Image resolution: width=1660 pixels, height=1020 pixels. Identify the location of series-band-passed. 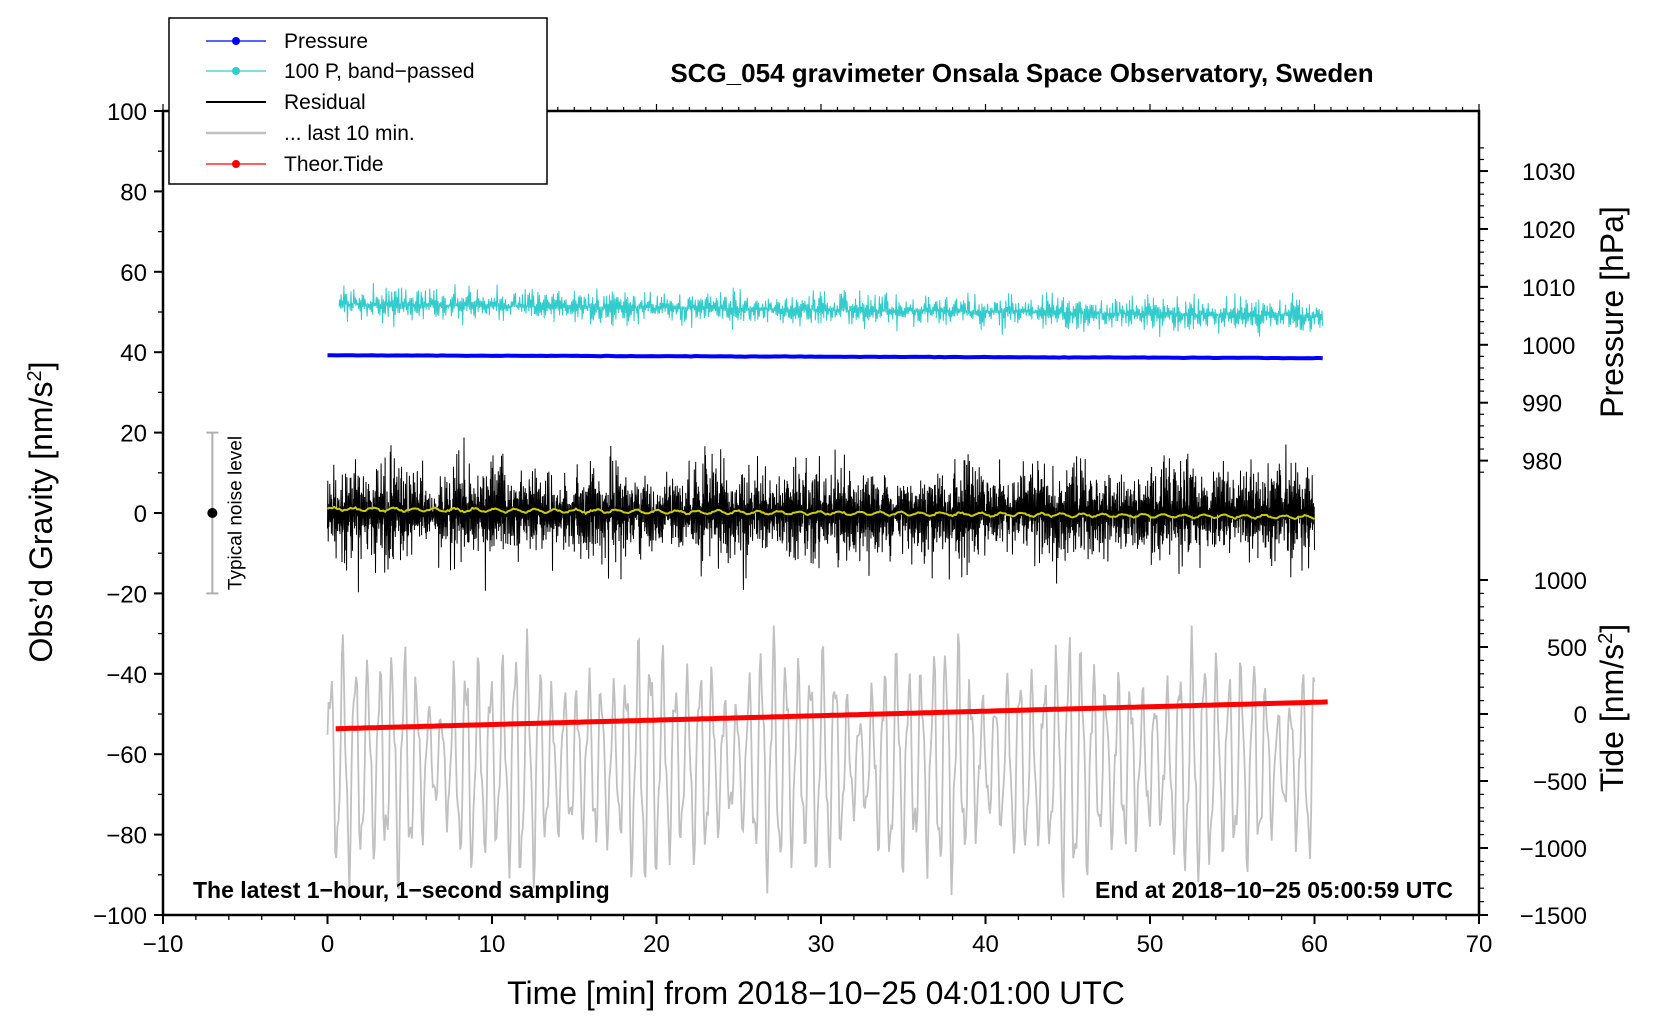
(831, 309).